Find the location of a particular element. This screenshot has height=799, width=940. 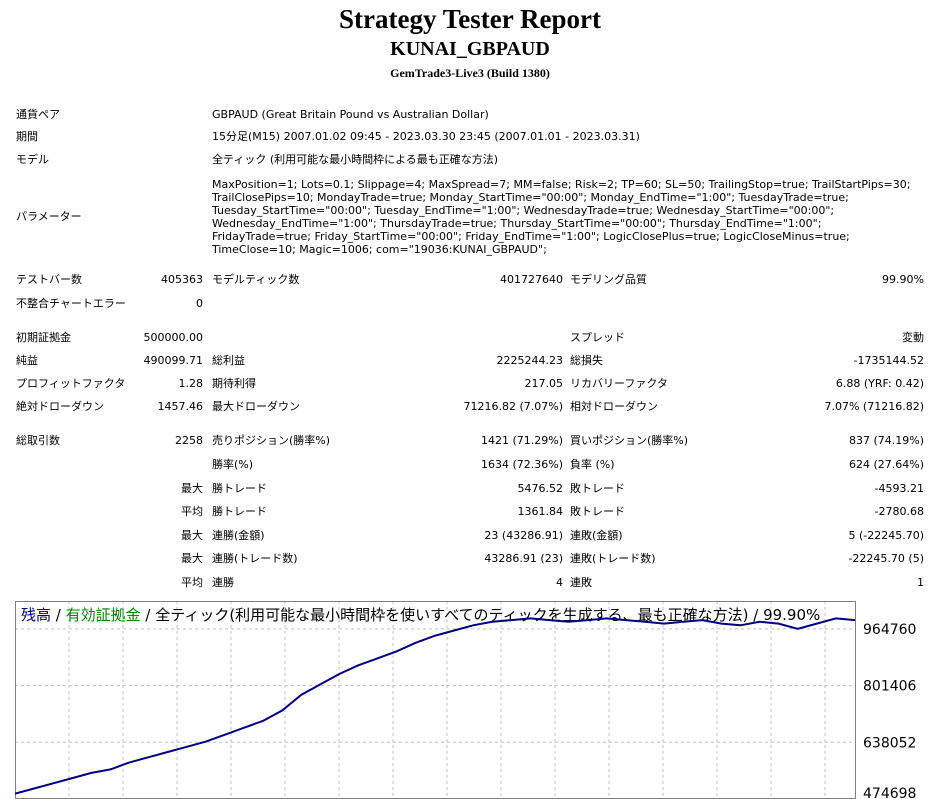

ticks-value: 401727640 is located at coordinates (531, 279).